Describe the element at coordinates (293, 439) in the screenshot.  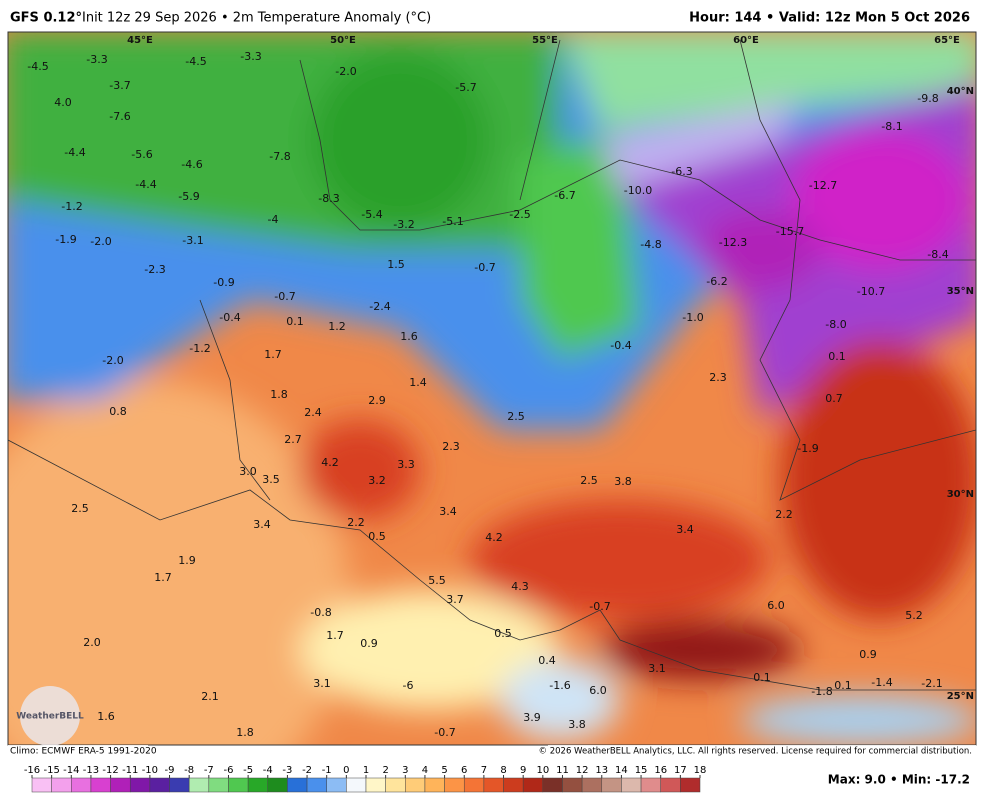
I see `value-label: 2.7` at that location.